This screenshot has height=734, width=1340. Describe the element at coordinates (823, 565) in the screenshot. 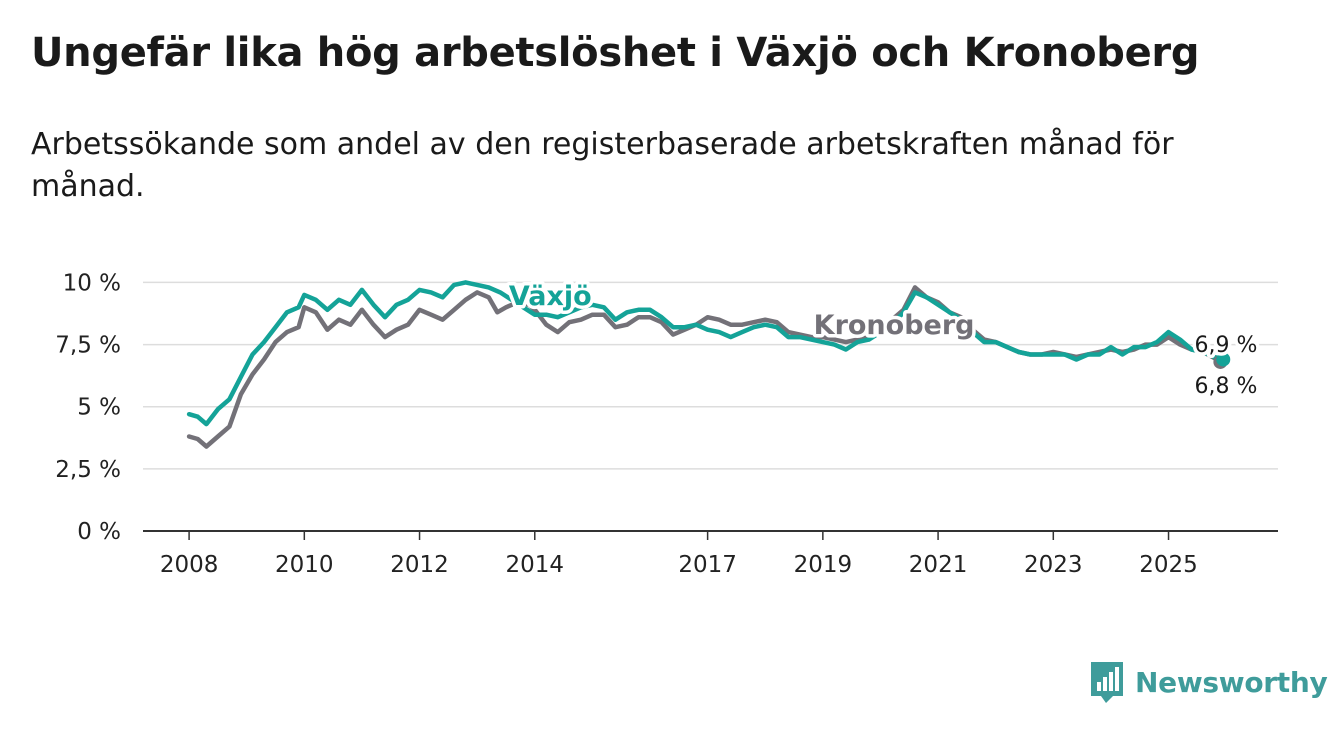

I see `x-tick-label: 2019` at that location.